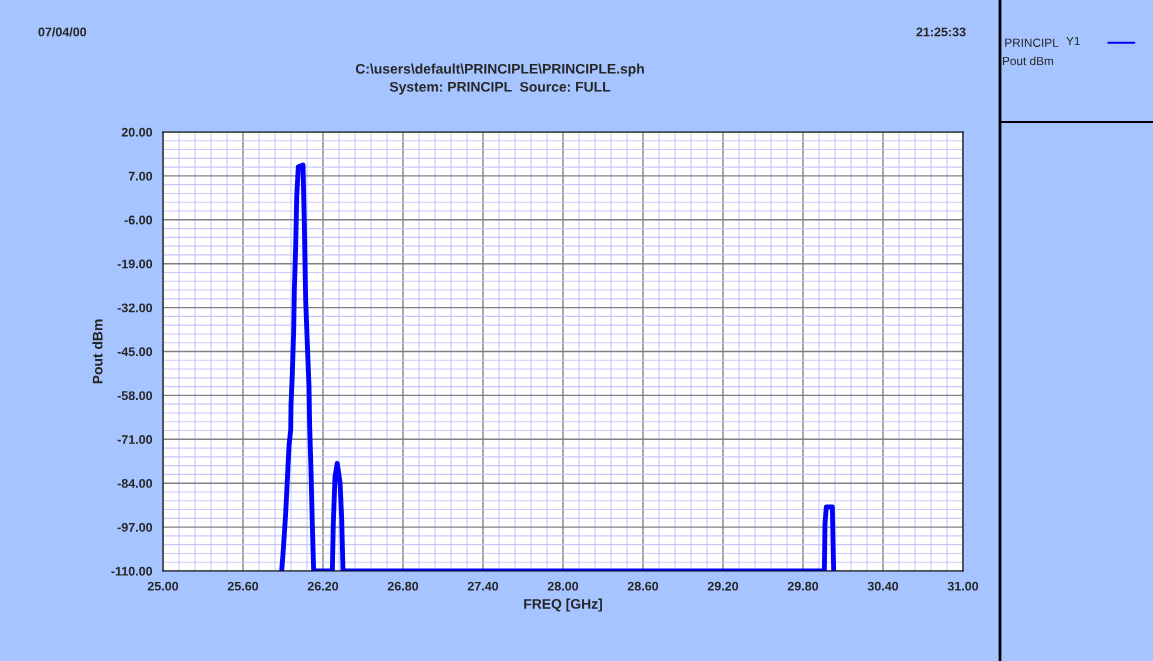 The height and width of the screenshot is (661, 1153). What do you see at coordinates (140, 176) in the screenshot?
I see `y-tick-label: 7.00` at bounding box center [140, 176].